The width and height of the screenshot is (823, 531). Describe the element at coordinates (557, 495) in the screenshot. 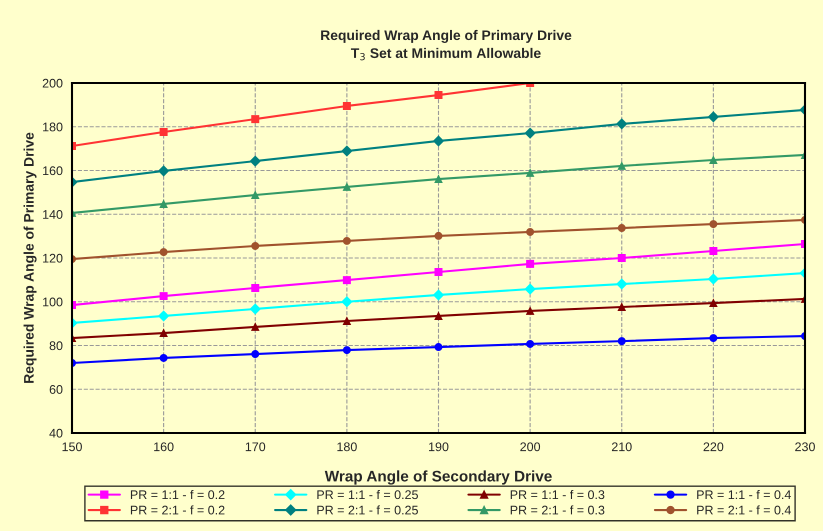

I see `legend-label: PR = 1:1 - f = 0.3` at that location.